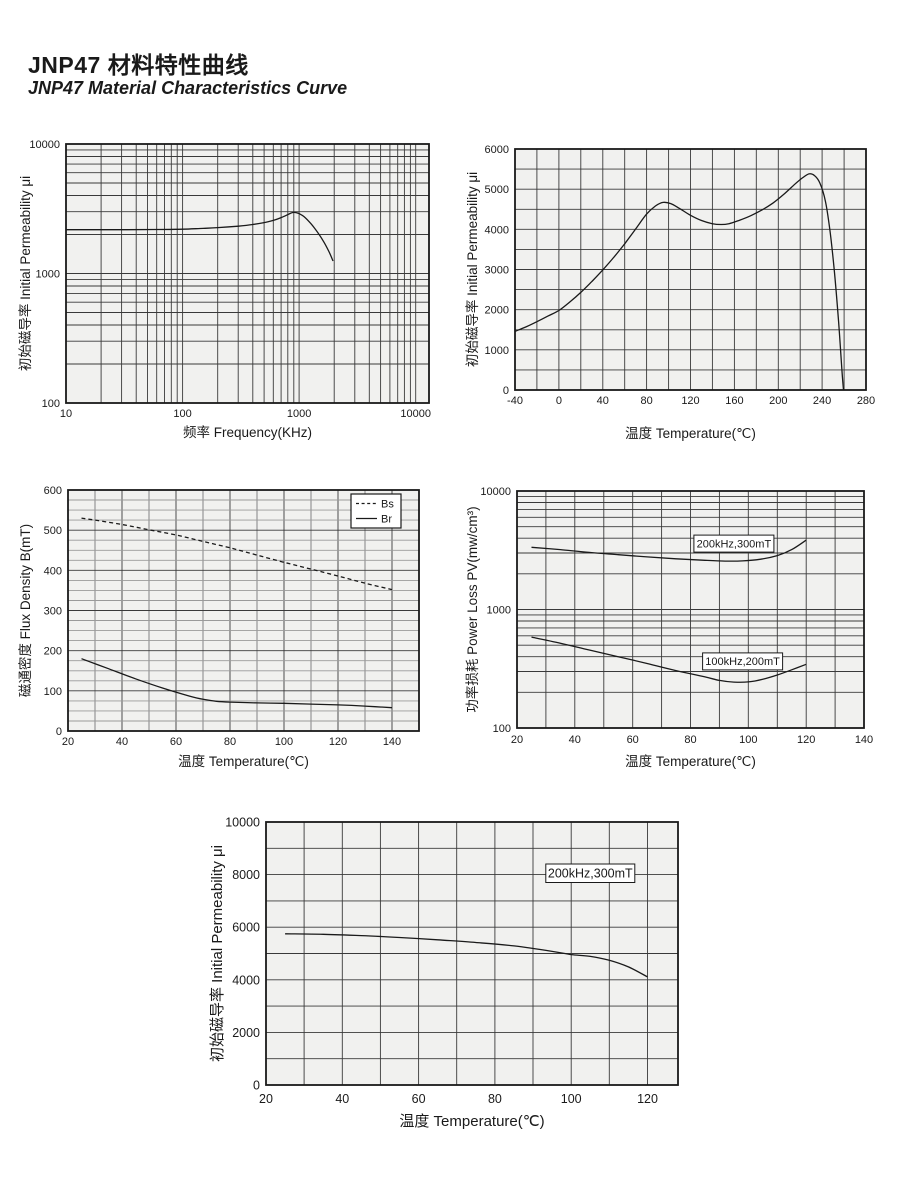 The height and width of the screenshot is (1191, 900). Describe the element at coordinates (387, 505) in the screenshot. I see `legend-entry-label: Bs` at that location.